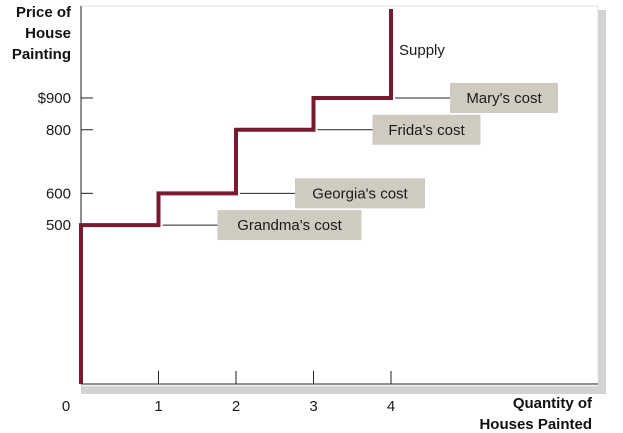 The image size is (623, 433). What do you see at coordinates (422, 50) in the screenshot?
I see `series-label: Supply` at bounding box center [422, 50].